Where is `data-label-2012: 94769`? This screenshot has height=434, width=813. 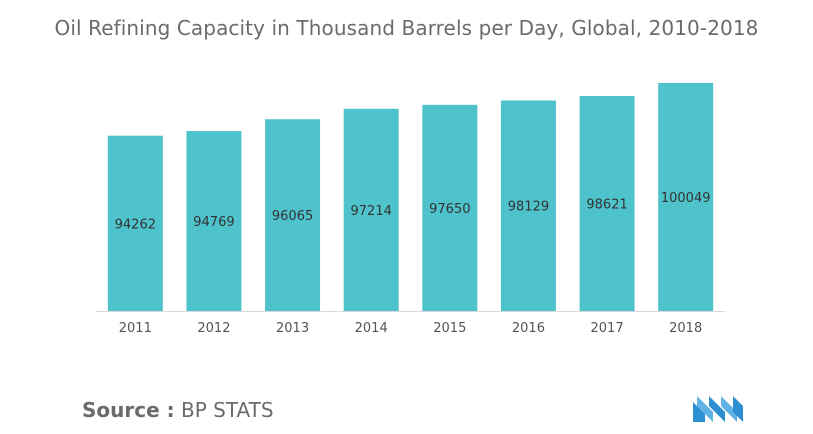
data-label-2012: 94769 is located at coordinates (213, 222).